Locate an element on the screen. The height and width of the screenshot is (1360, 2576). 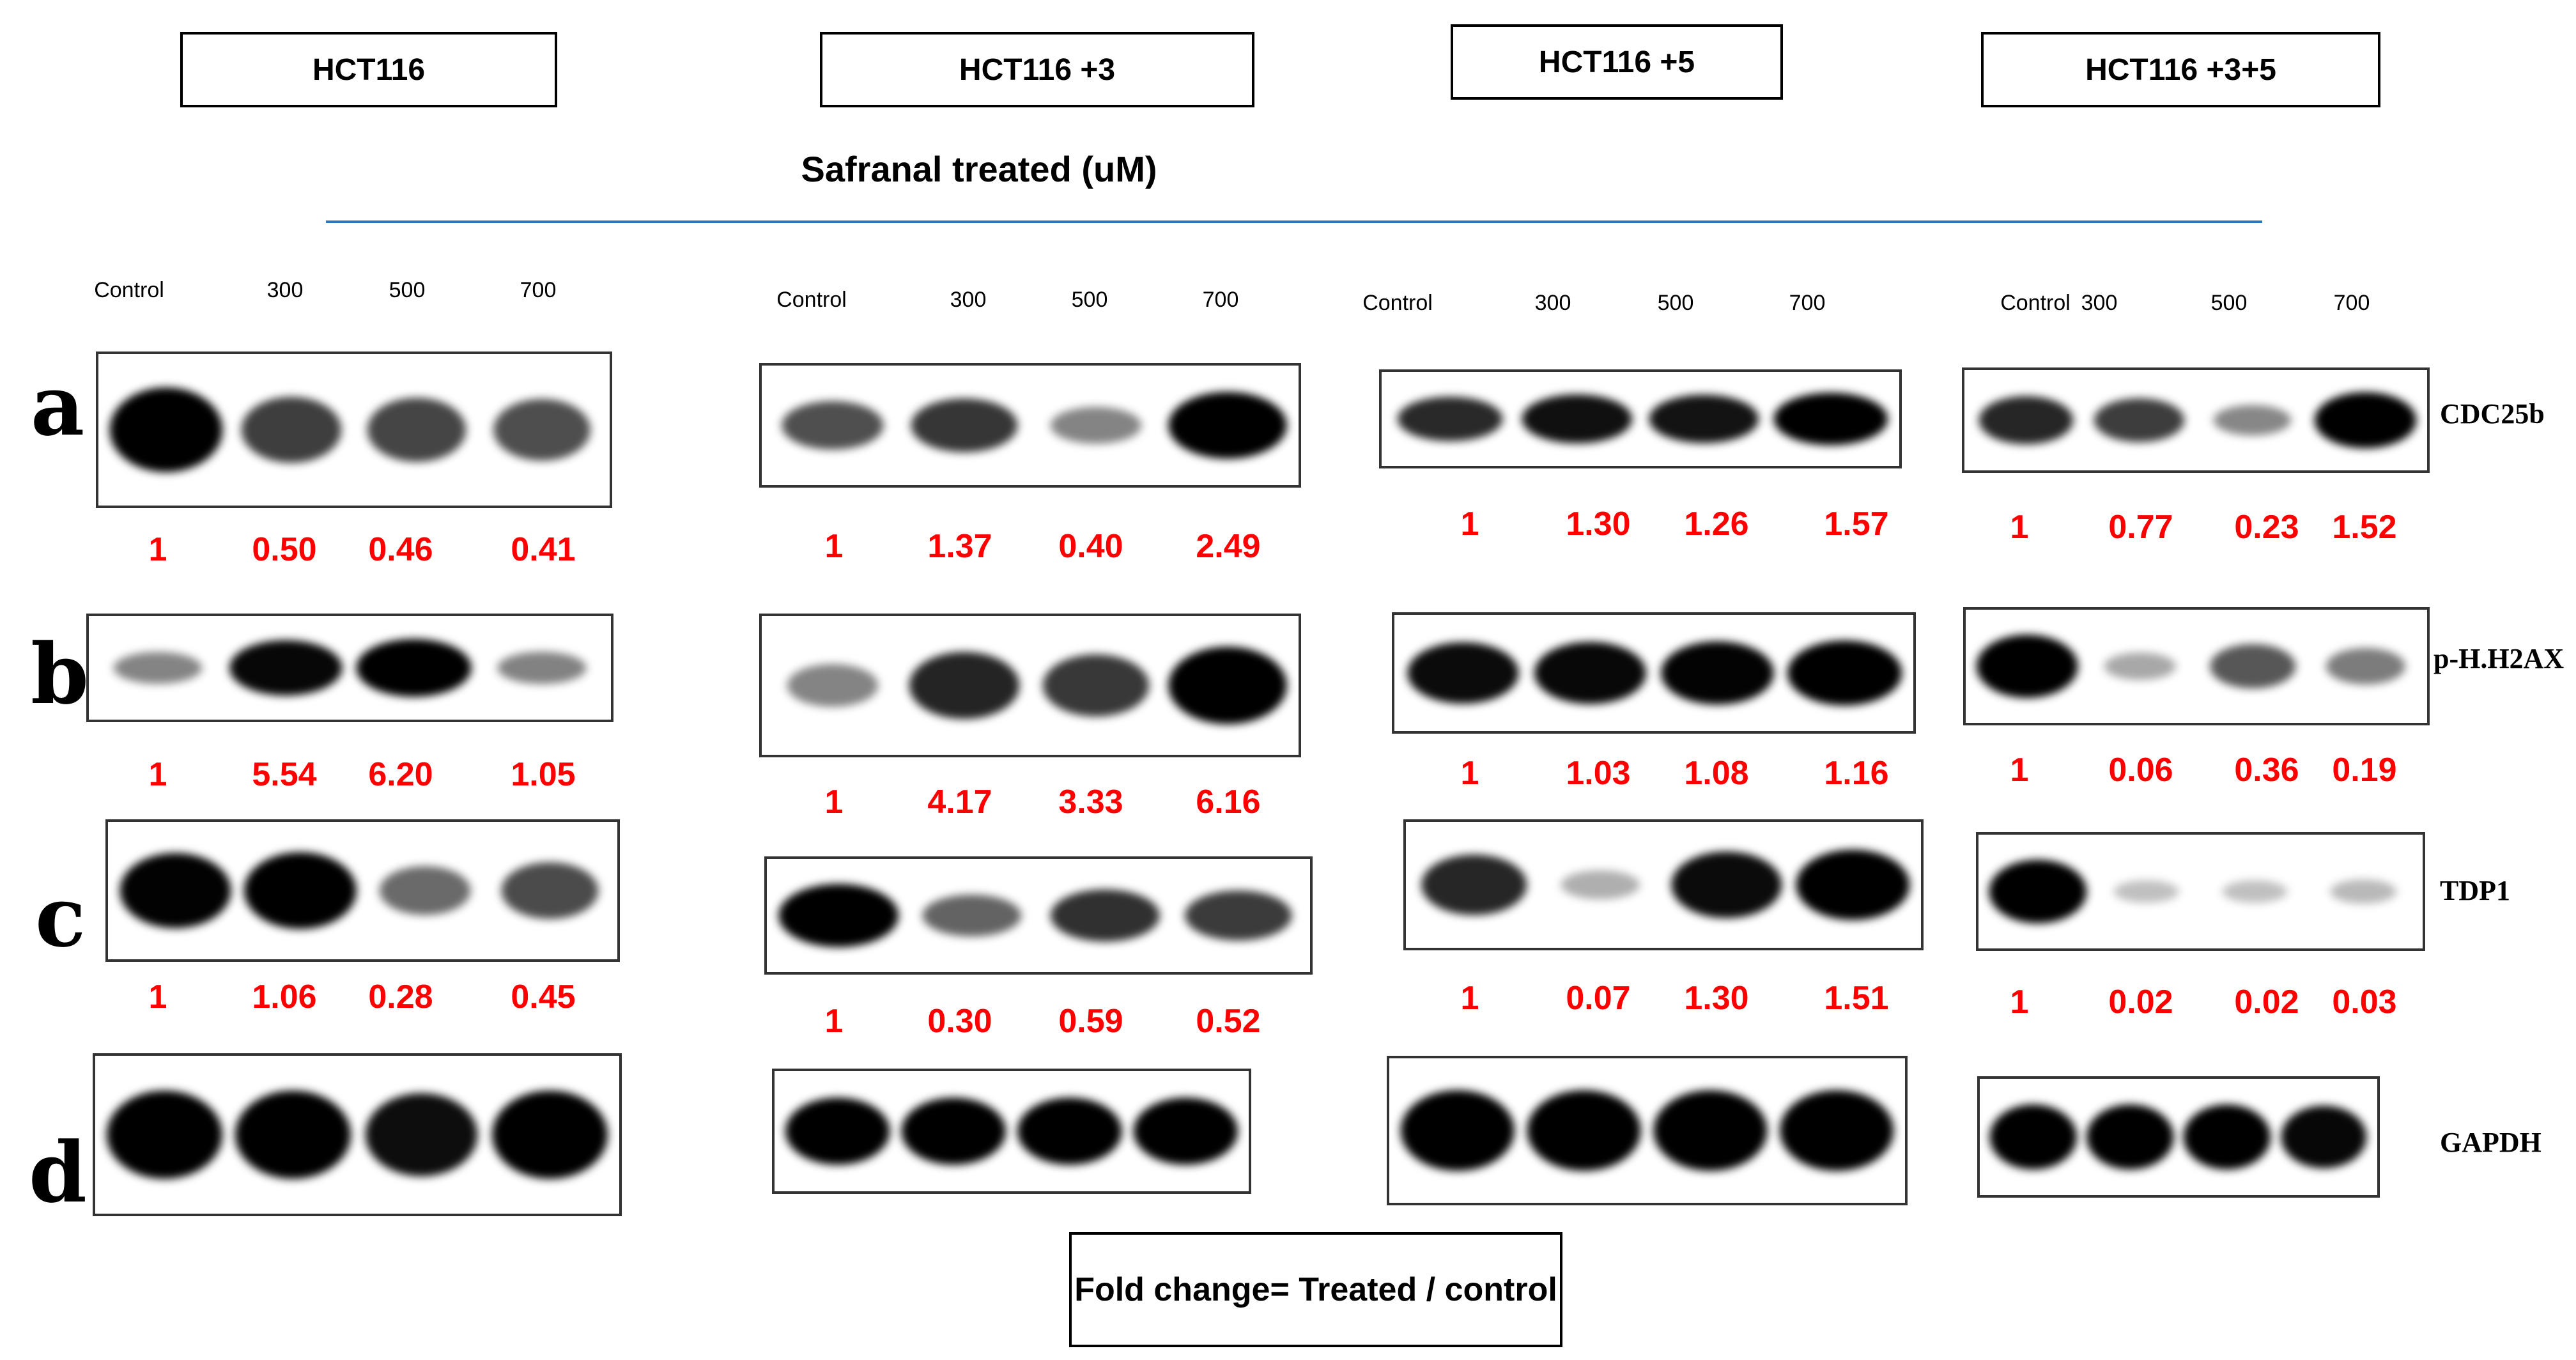
fold-cdc25b-700: 0.41 is located at coordinates (543, 549).